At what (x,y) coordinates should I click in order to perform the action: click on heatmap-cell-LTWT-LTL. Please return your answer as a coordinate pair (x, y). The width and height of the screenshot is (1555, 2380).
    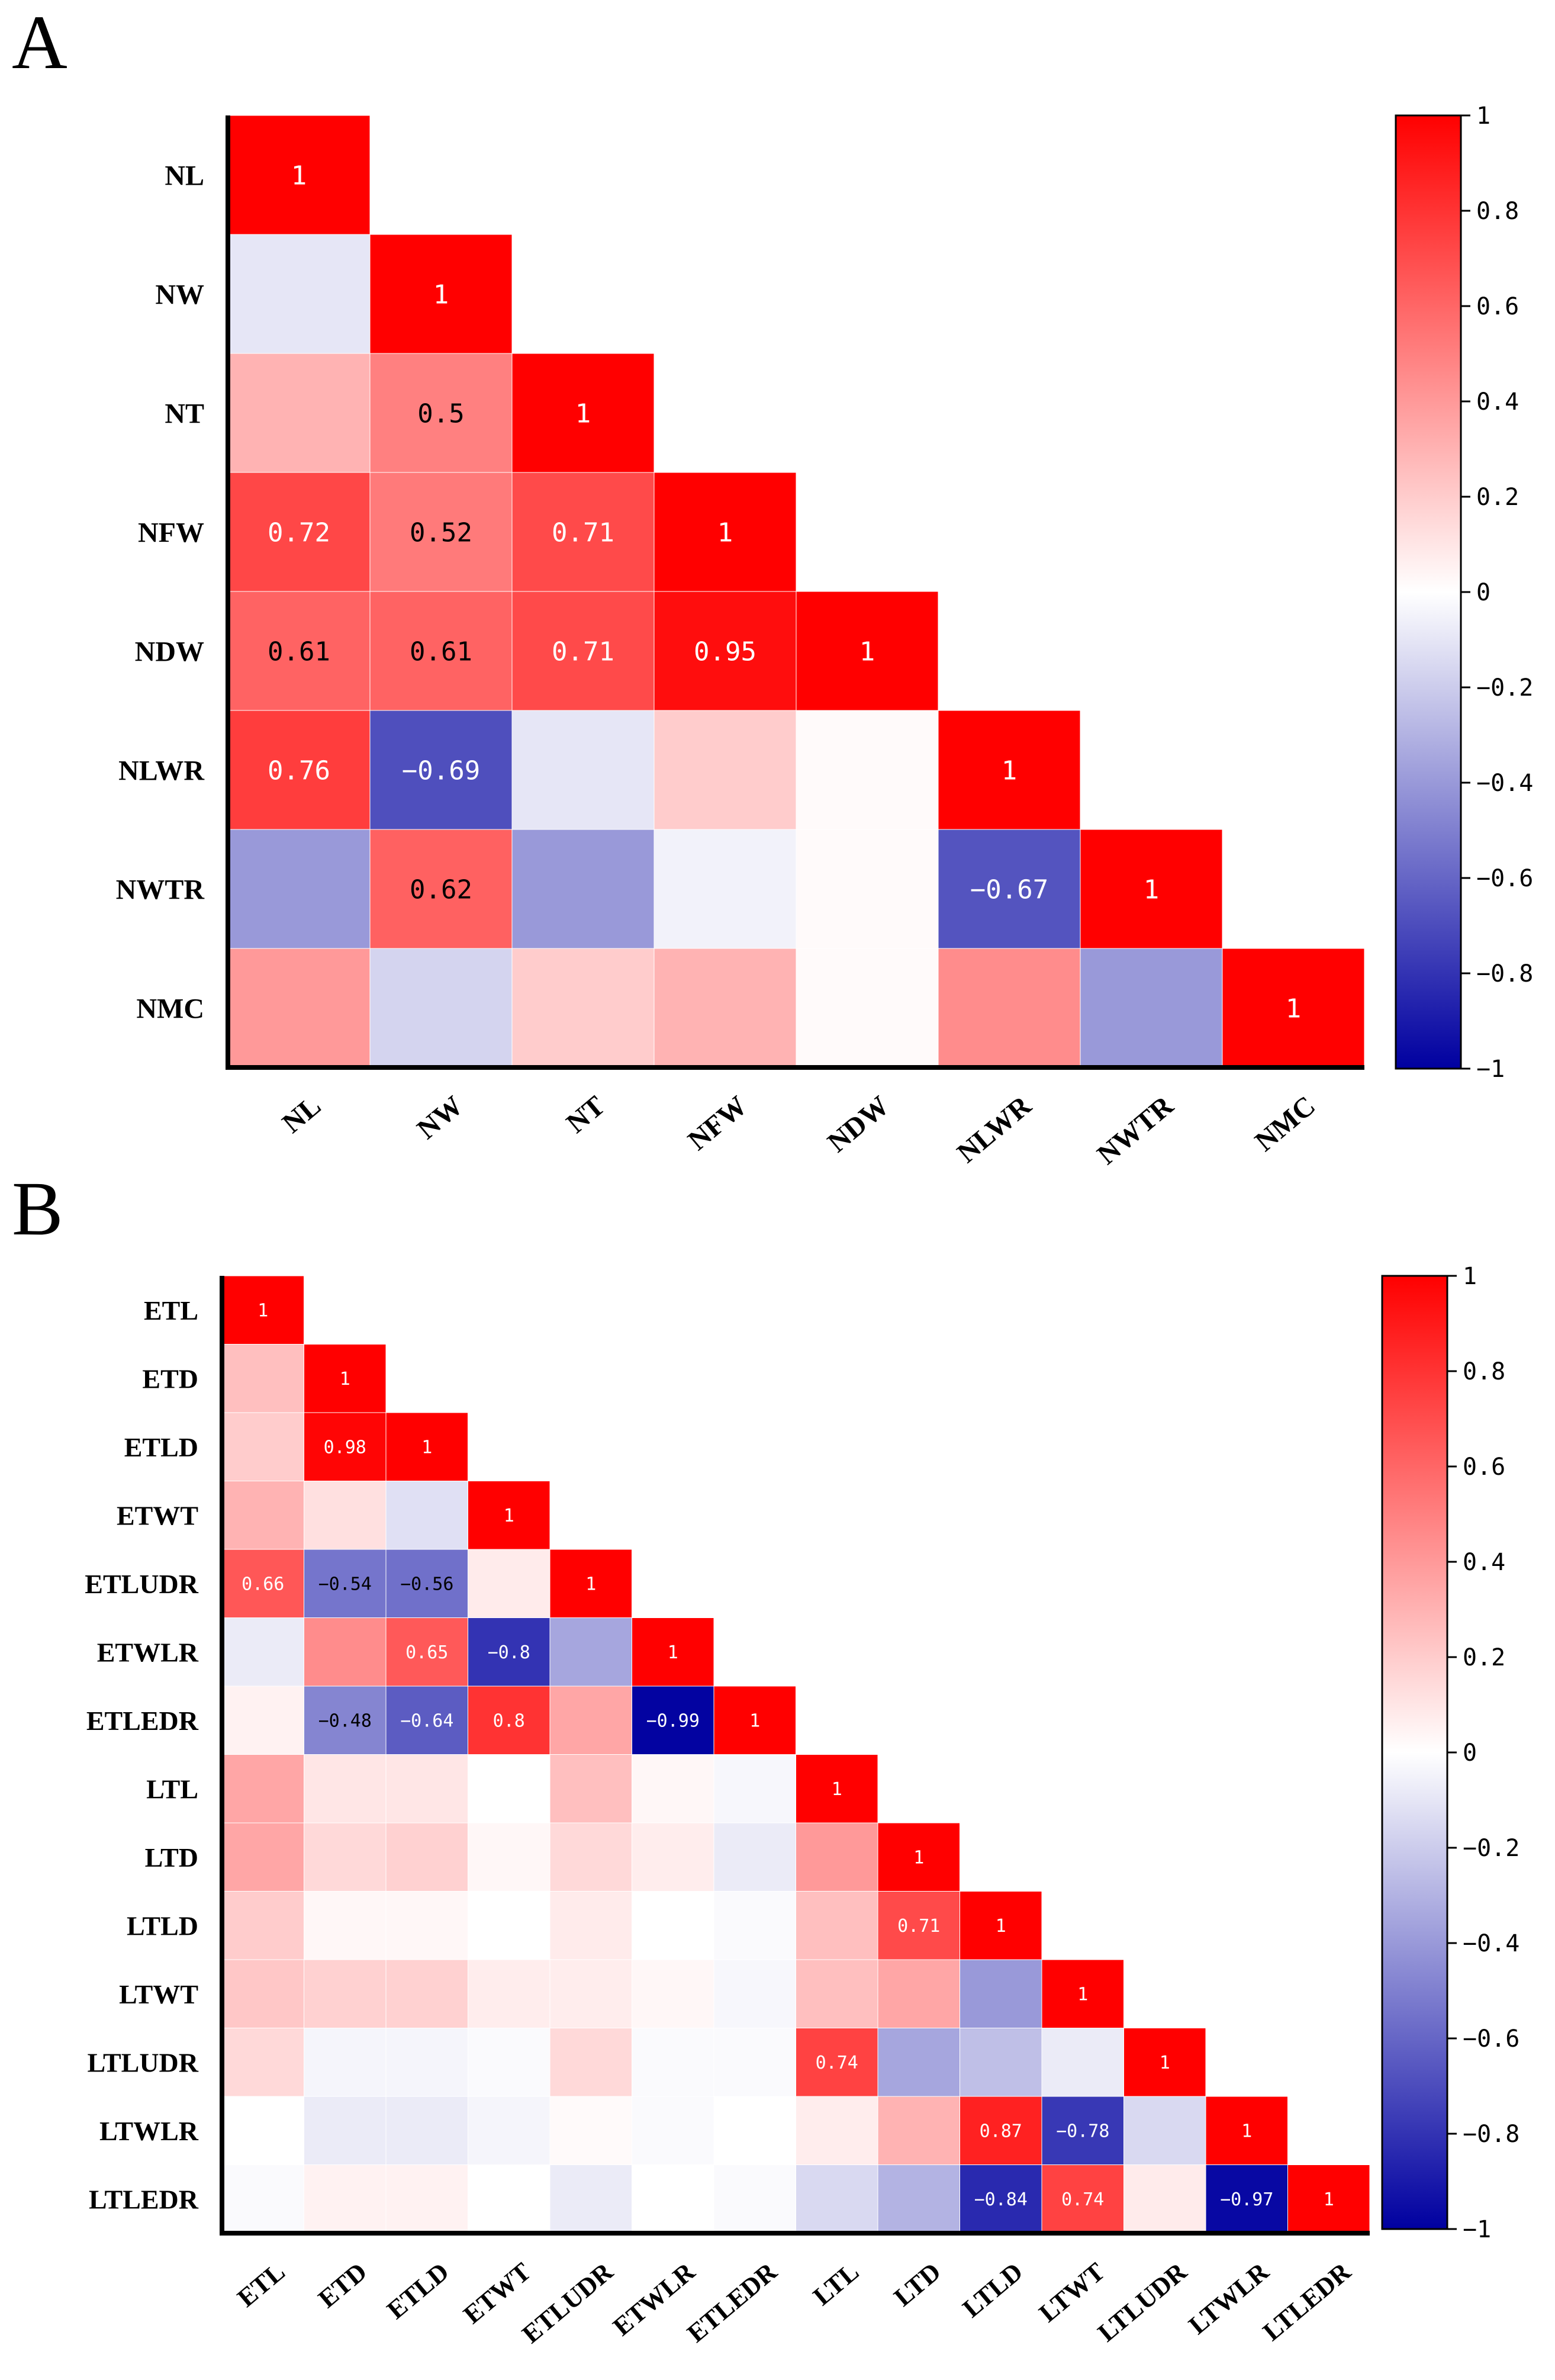
    Looking at the image, I should click on (837, 1993).